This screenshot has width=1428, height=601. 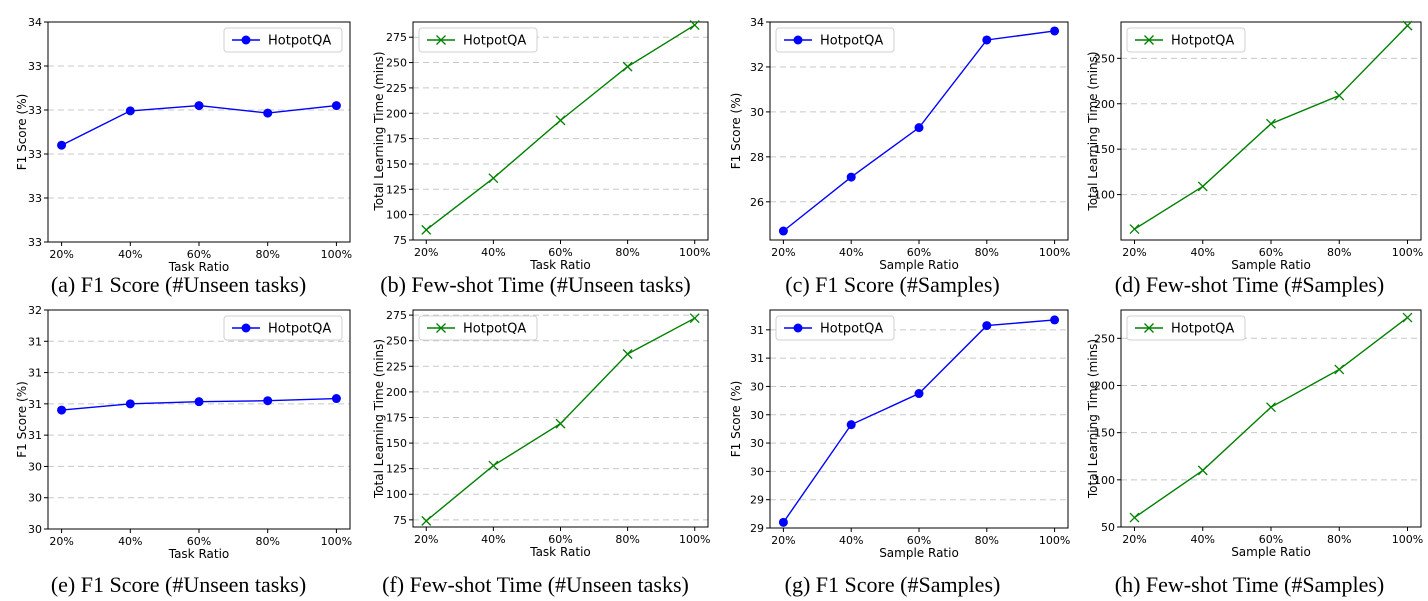 What do you see at coordinates (535, 584) in the screenshot?
I see `chart-caption: (f) Few-shot Time (#Unseen tasks)` at bounding box center [535, 584].